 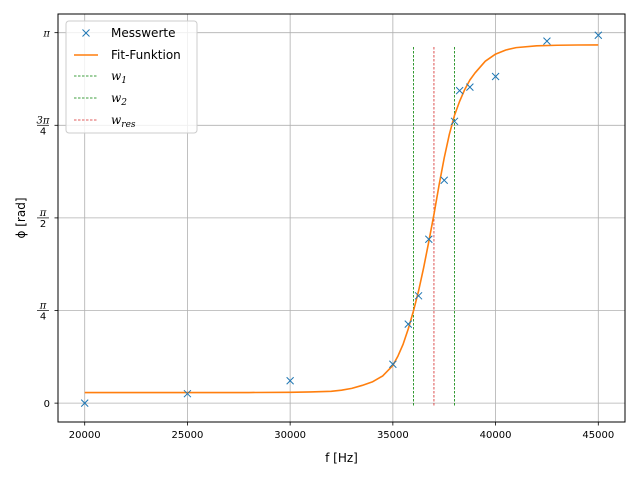 I want to click on x-tick-label: 20000, so click(x=85, y=435).